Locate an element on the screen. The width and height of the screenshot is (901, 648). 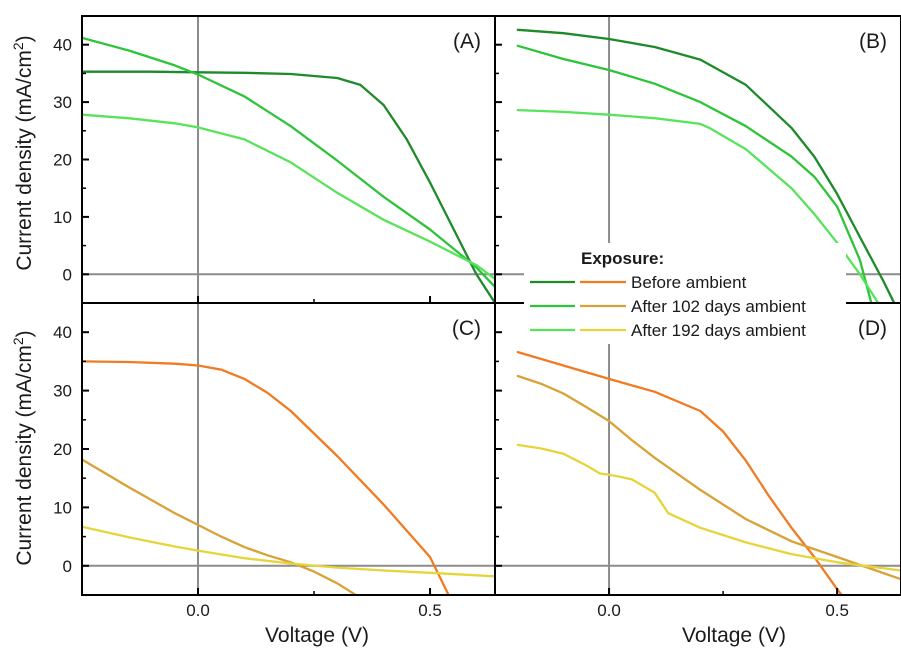
y-axis-title-top-end: ) is located at coordinates (24, 38).